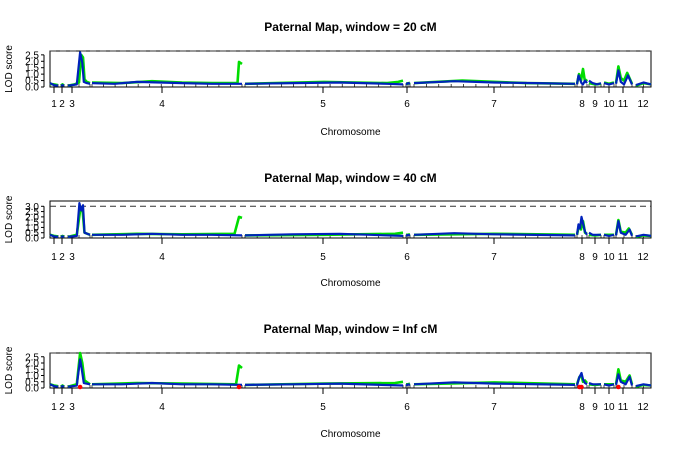 Image resolution: width=677 pixels, height=453 pixels. What do you see at coordinates (32, 207) in the screenshot?
I see `y-tick-label: 3.0` at bounding box center [32, 207].